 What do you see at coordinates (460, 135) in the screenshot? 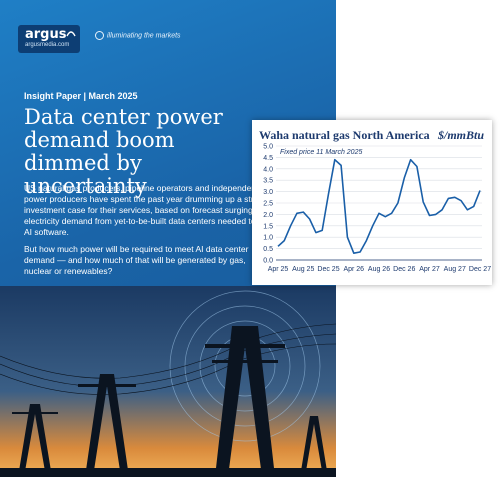
I see `chart-unit: $/mmBtu` at bounding box center [460, 135].